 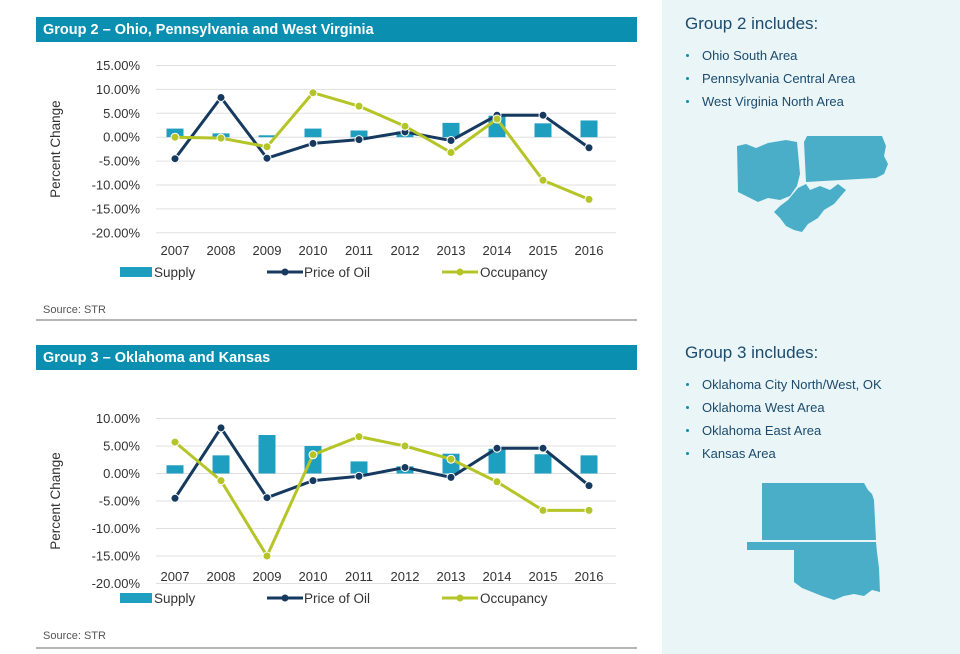 I want to click on list-item: Ohio South Area, so click(x=770, y=55).